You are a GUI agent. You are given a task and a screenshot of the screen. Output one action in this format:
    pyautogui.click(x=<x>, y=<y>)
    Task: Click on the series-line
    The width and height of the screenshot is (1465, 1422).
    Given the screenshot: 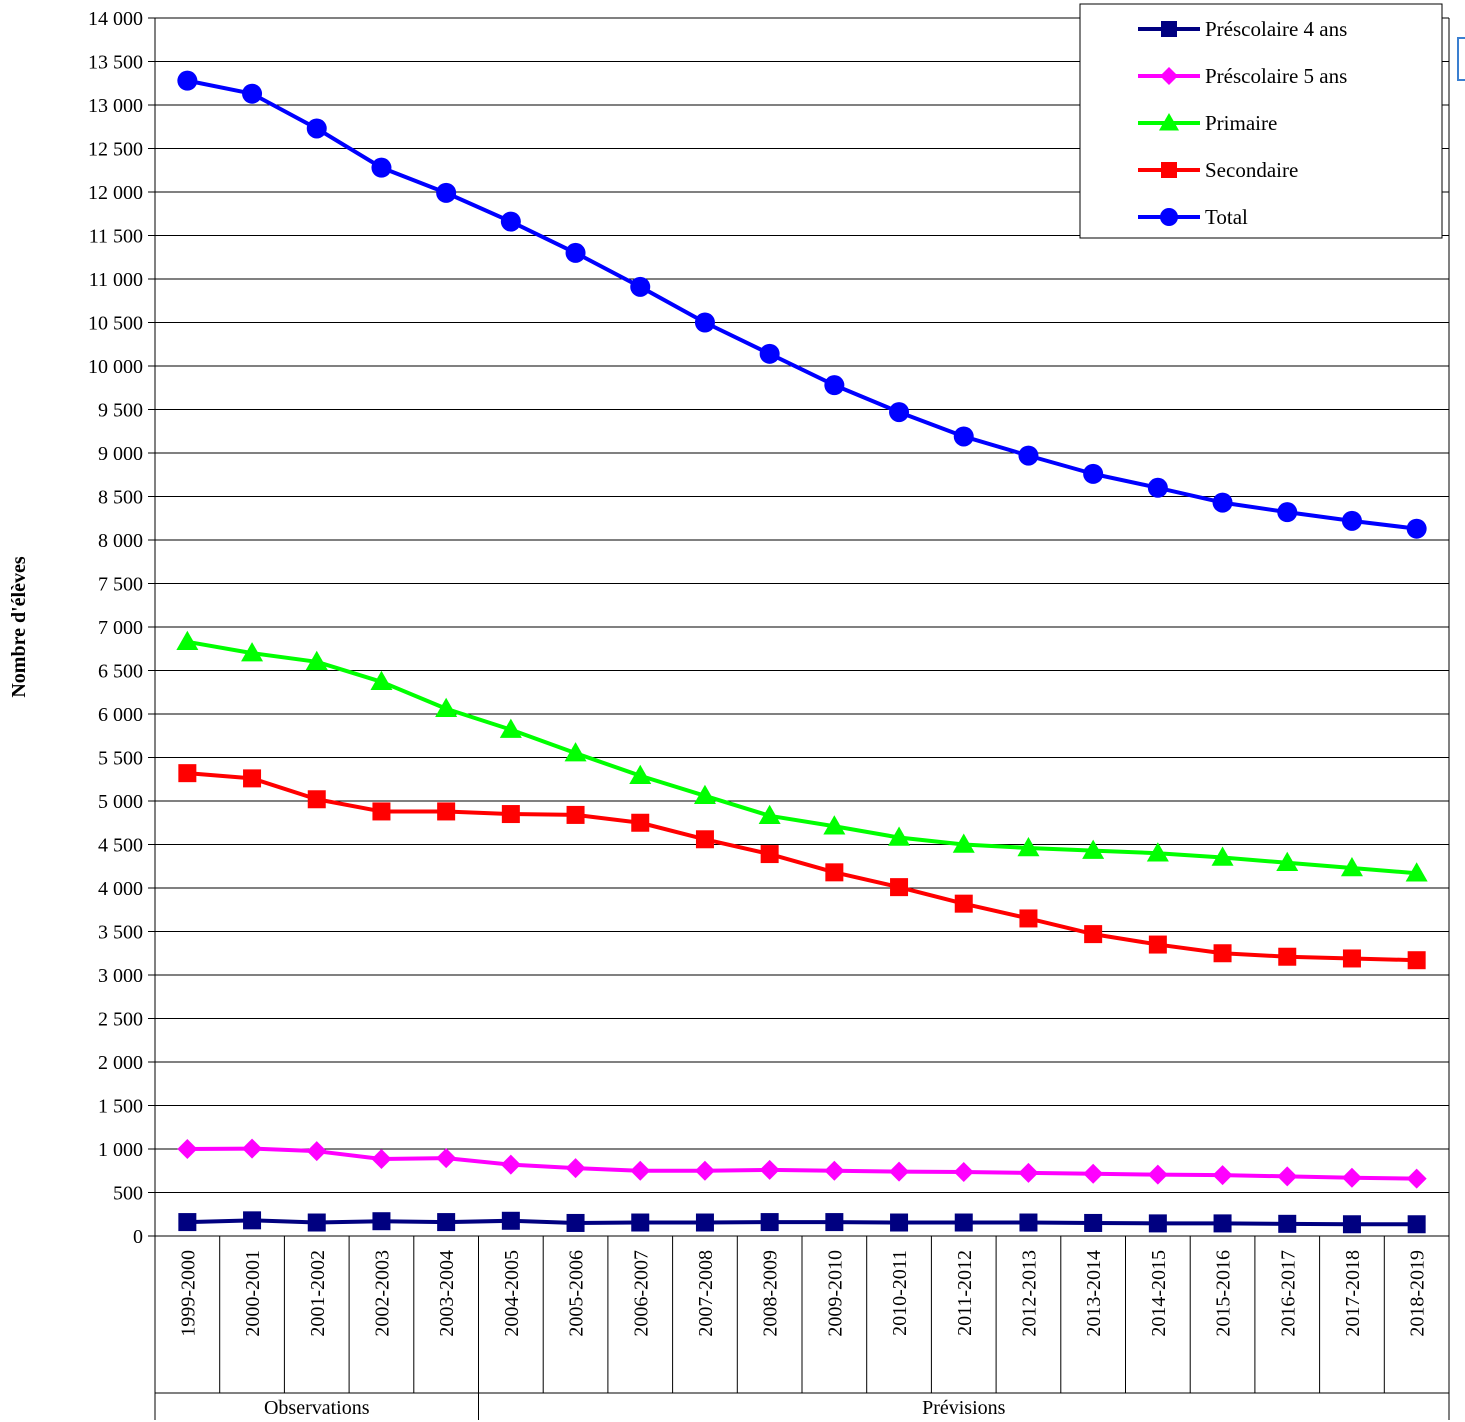 What is the action you would take?
    pyautogui.click(x=802, y=757)
    